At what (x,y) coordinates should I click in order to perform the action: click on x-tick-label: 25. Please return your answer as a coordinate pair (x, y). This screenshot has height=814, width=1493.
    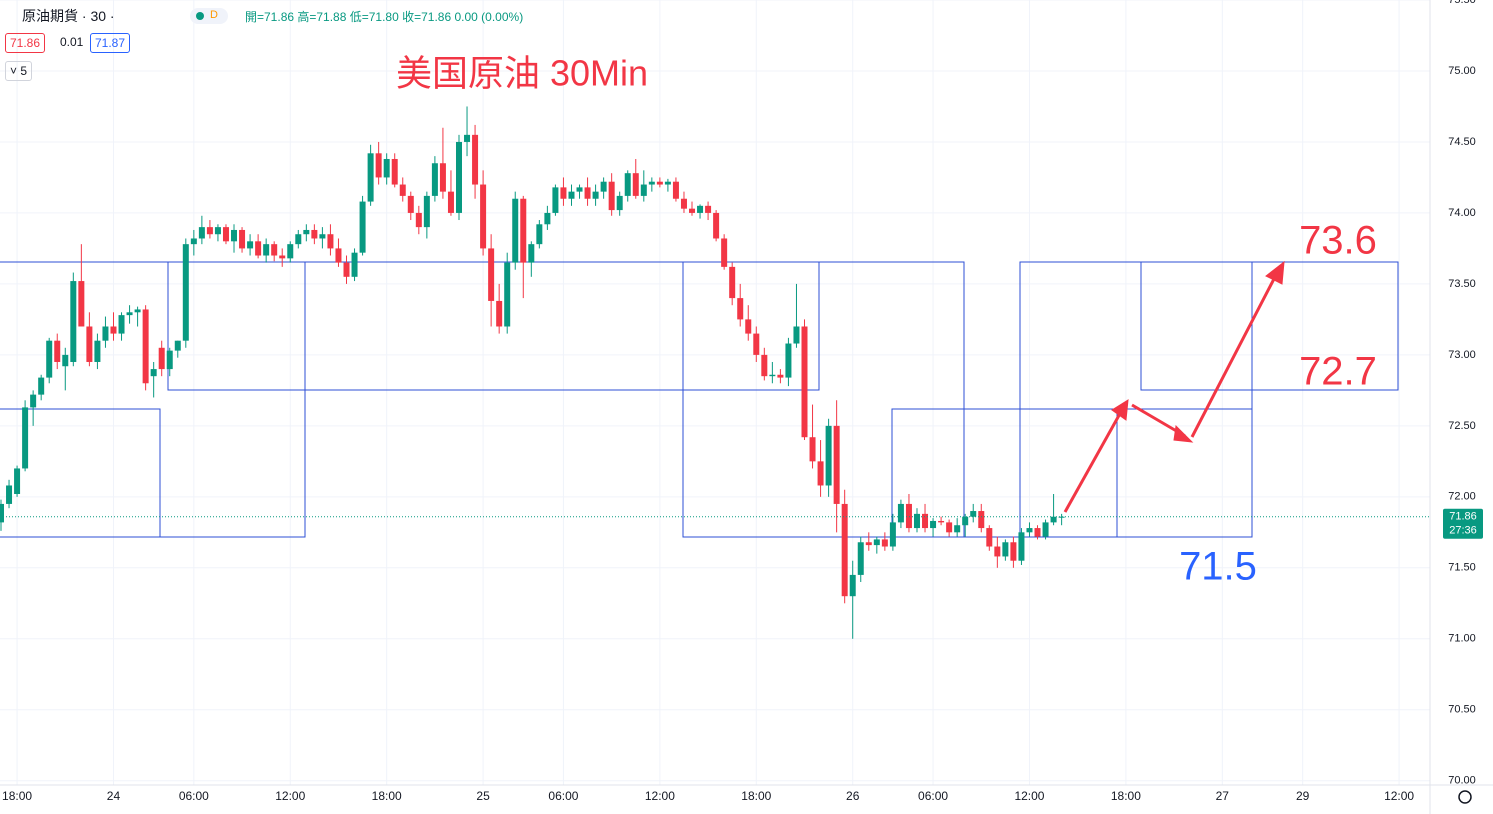
    Looking at the image, I should click on (483, 796).